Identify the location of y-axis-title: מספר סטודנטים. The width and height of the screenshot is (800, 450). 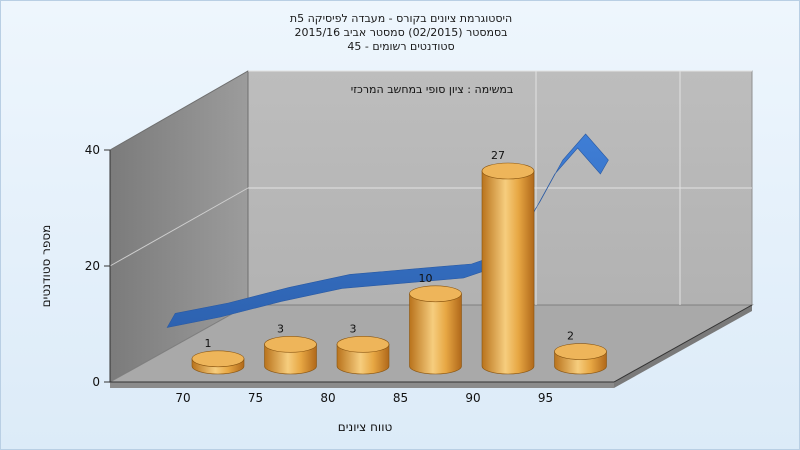
(46, 266).